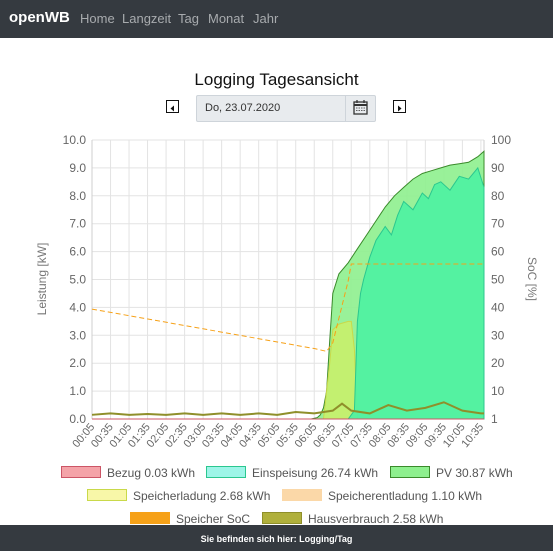 The image size is (553, 553). What do you see at coordinates (498, 224) in the screenshot?
I see `y-tick-label-right: 70` at bounding box center [498, 224].